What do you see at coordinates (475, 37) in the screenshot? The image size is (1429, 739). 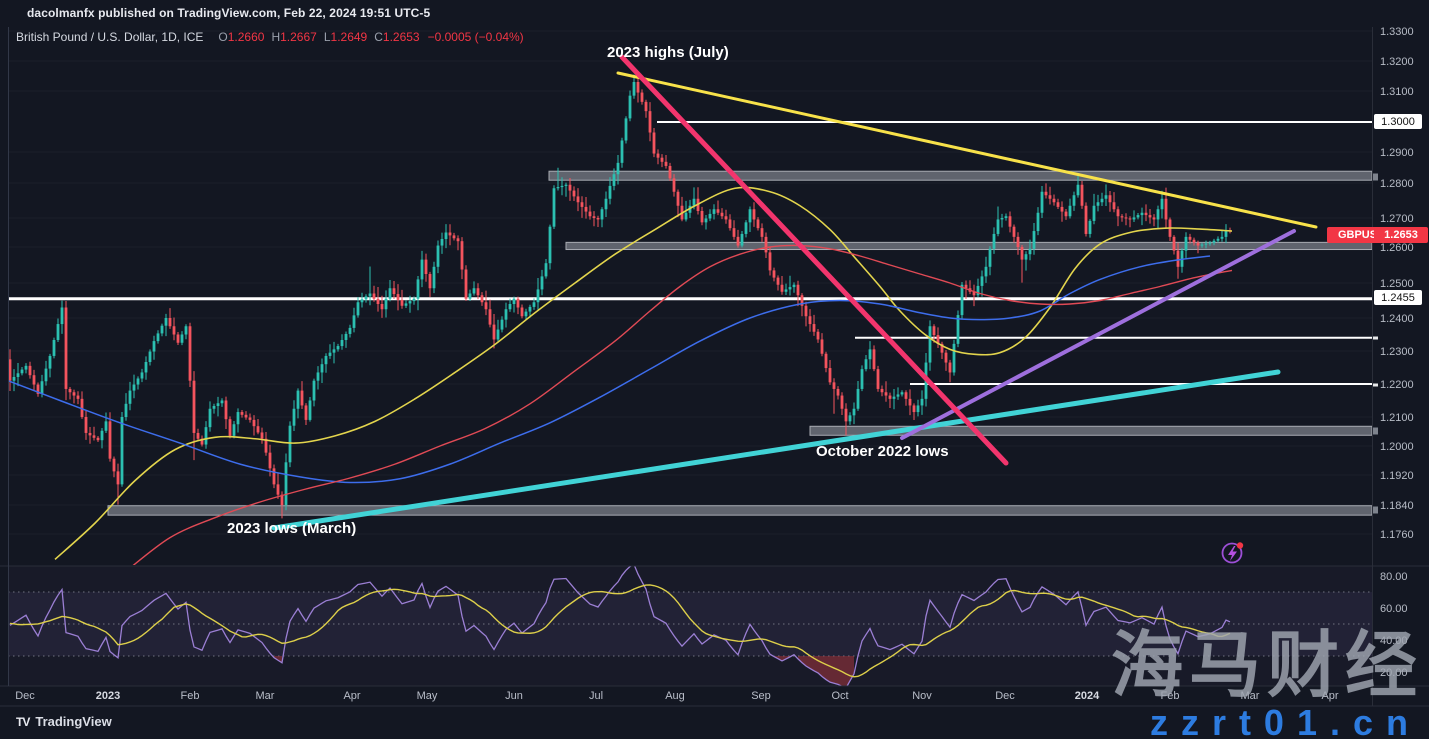 I see `change-value: −0.0005 (−0.04%)` at bounding box center [475, 37].